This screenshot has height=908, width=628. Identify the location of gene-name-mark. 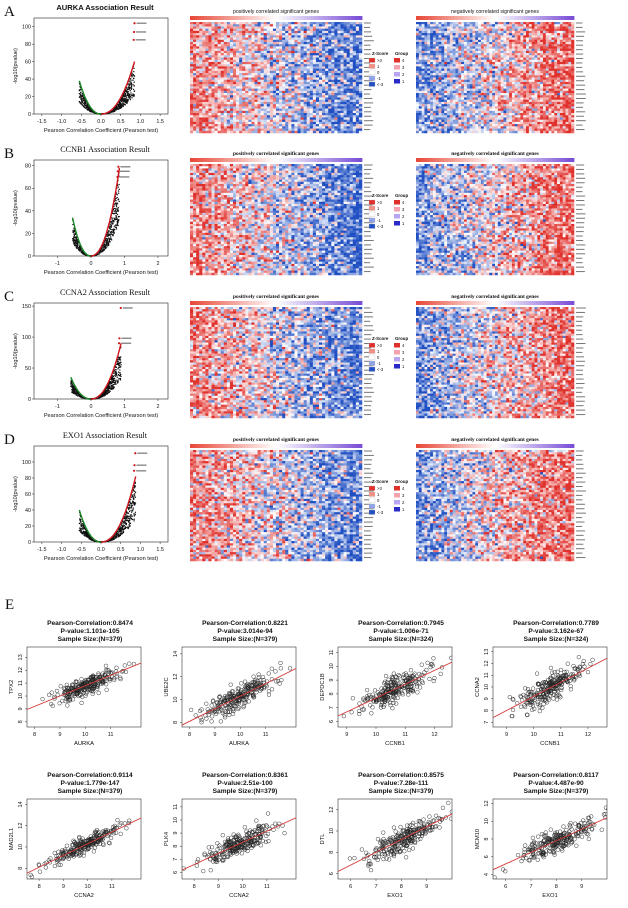
(368, 125).